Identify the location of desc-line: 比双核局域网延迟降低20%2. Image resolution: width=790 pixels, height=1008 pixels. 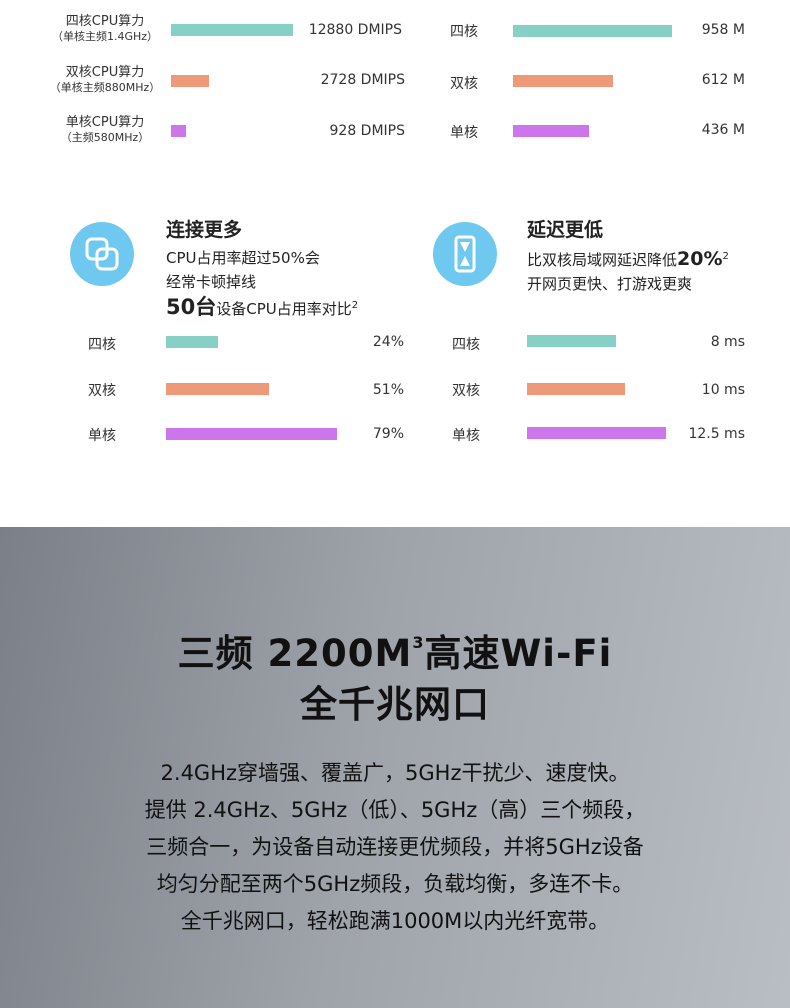
(628, 258).